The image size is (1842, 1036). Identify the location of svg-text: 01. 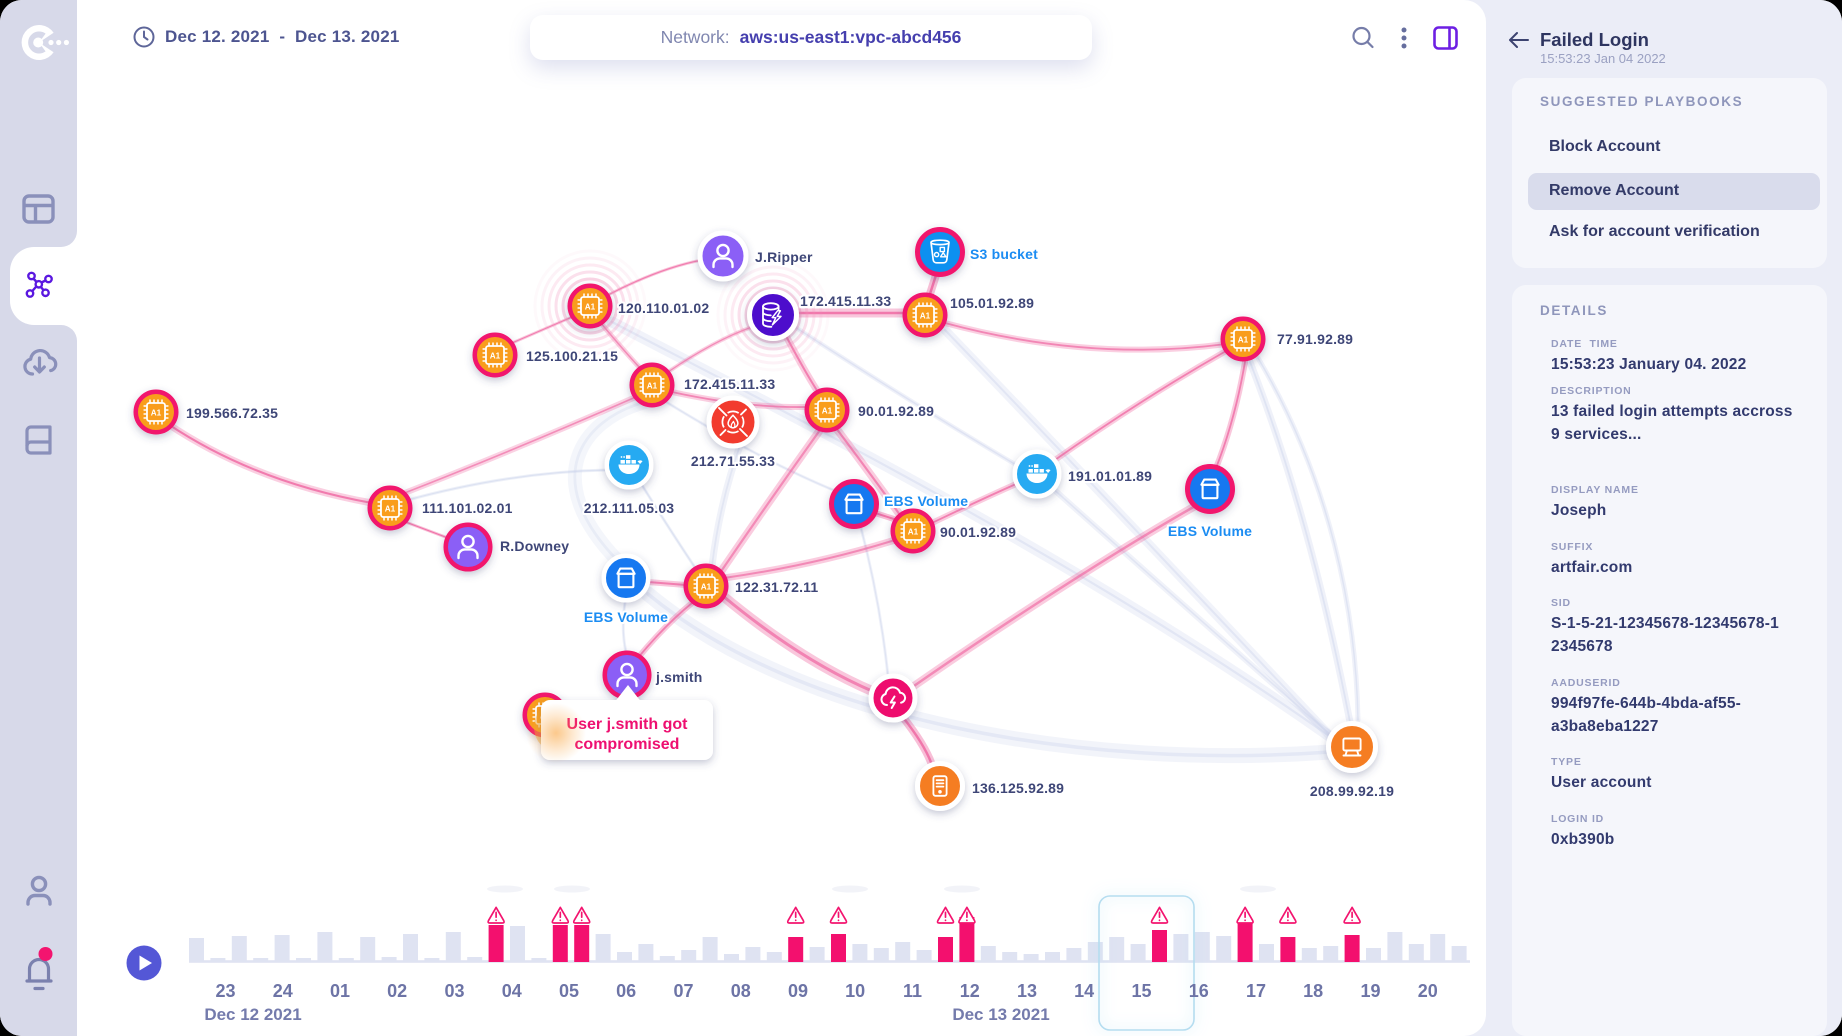
(340, 991).